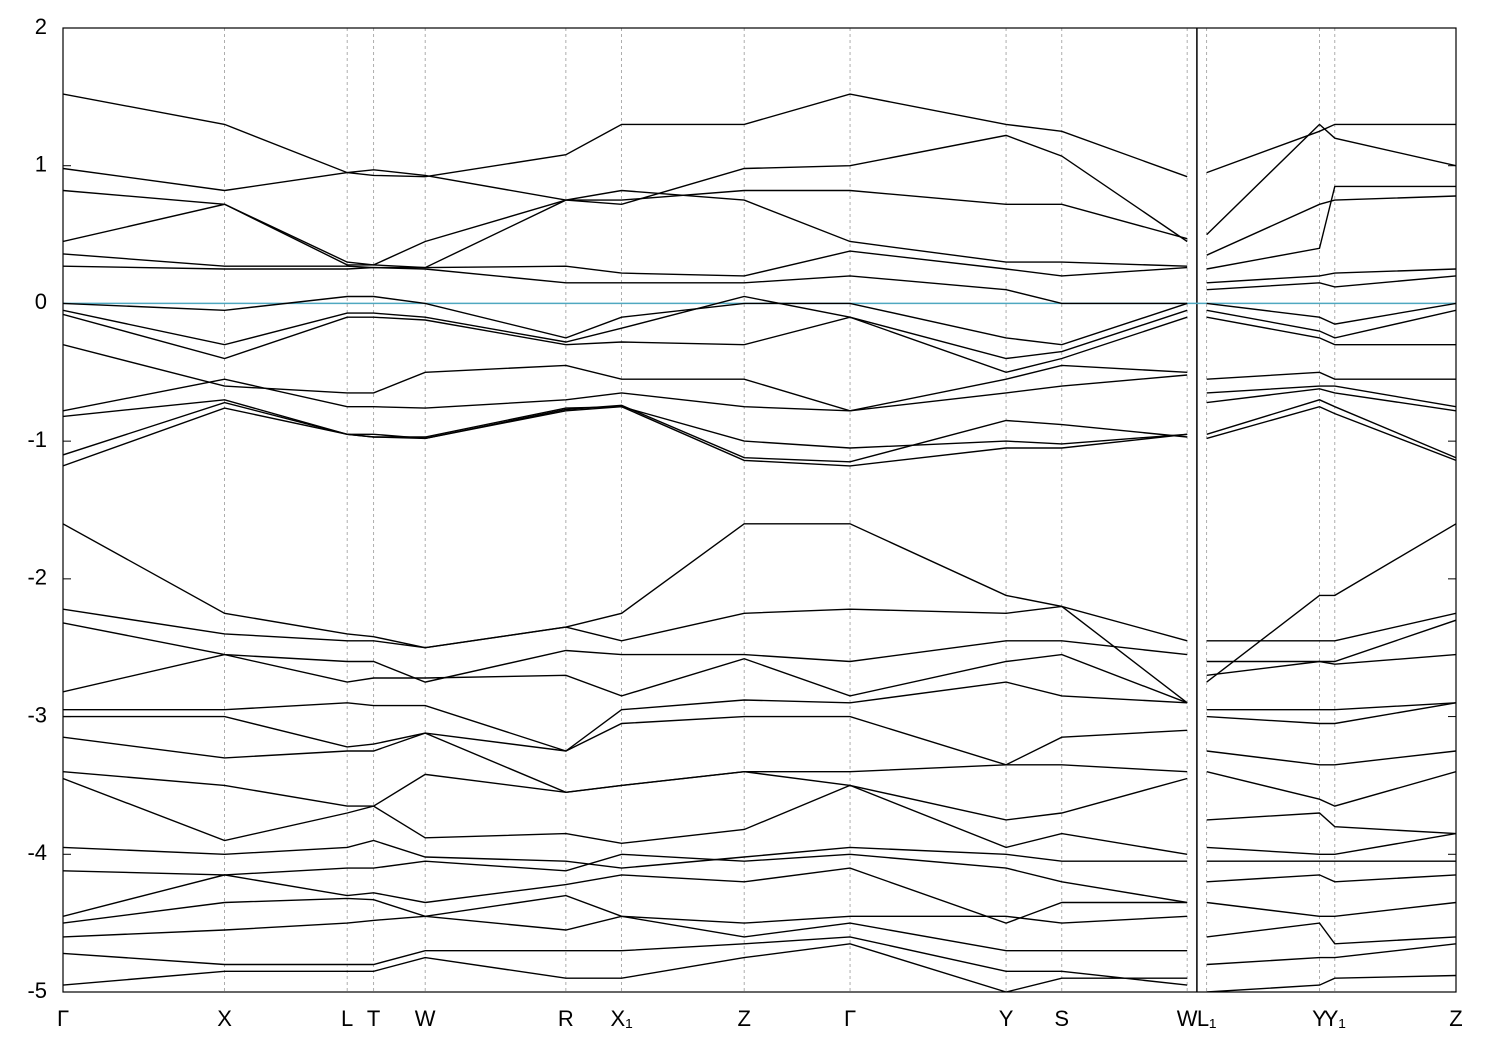 The image size is (1500, 1050). What do you see at coordinates (373, 1018) in the screenshot?
I see `x-tick-label: T` at bounding box center [373, 1018].